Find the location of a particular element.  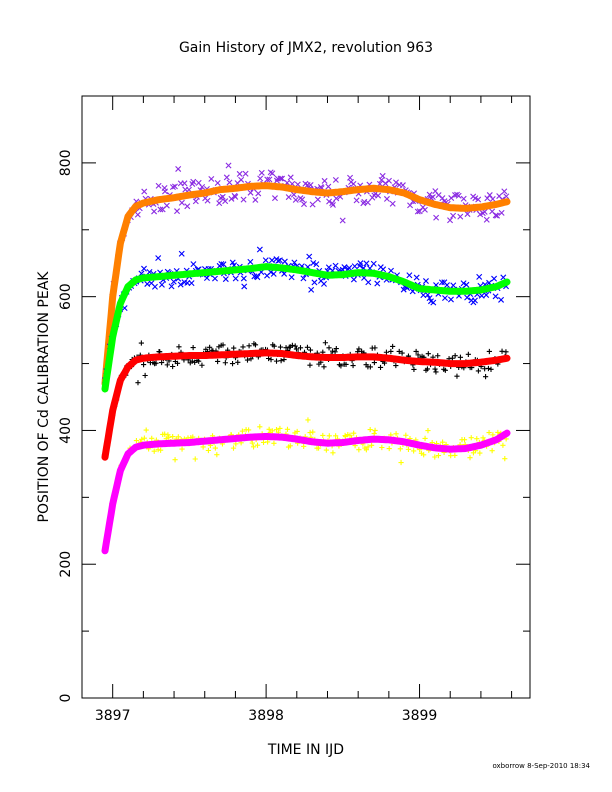

x-tick-label: 3899 is located at coordinates (420, 716).